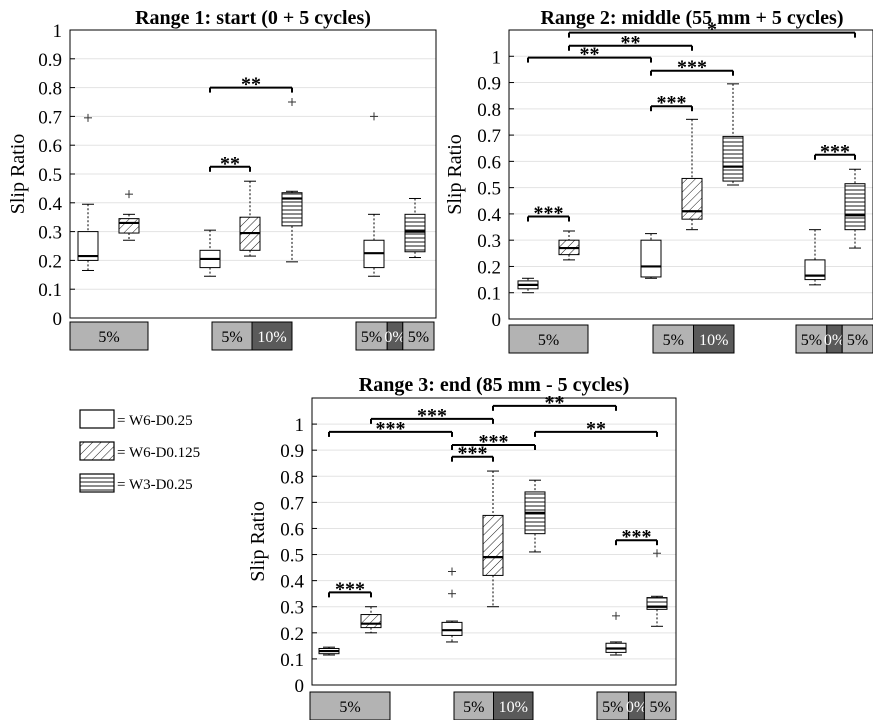  I want to click on group-label: 5% 10%, so click(252, 336).